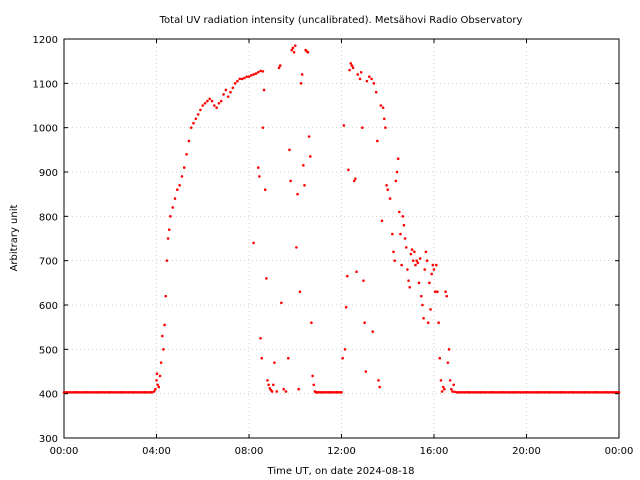 The image size is (640, 480). I want to click on x-tick-label: 00:00, so click(64, 451).